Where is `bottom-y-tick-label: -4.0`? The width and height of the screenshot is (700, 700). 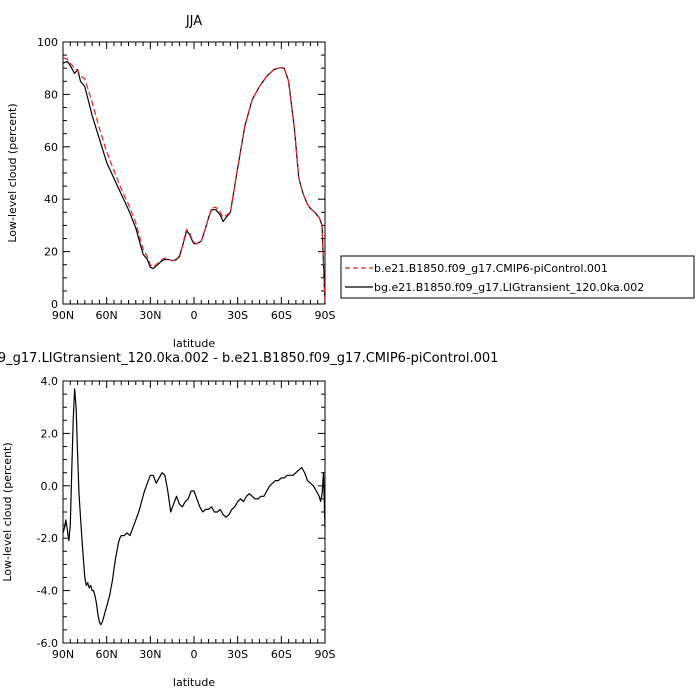 bottom-y-tick-label: -4.0 is located at coordinates (47, 591).